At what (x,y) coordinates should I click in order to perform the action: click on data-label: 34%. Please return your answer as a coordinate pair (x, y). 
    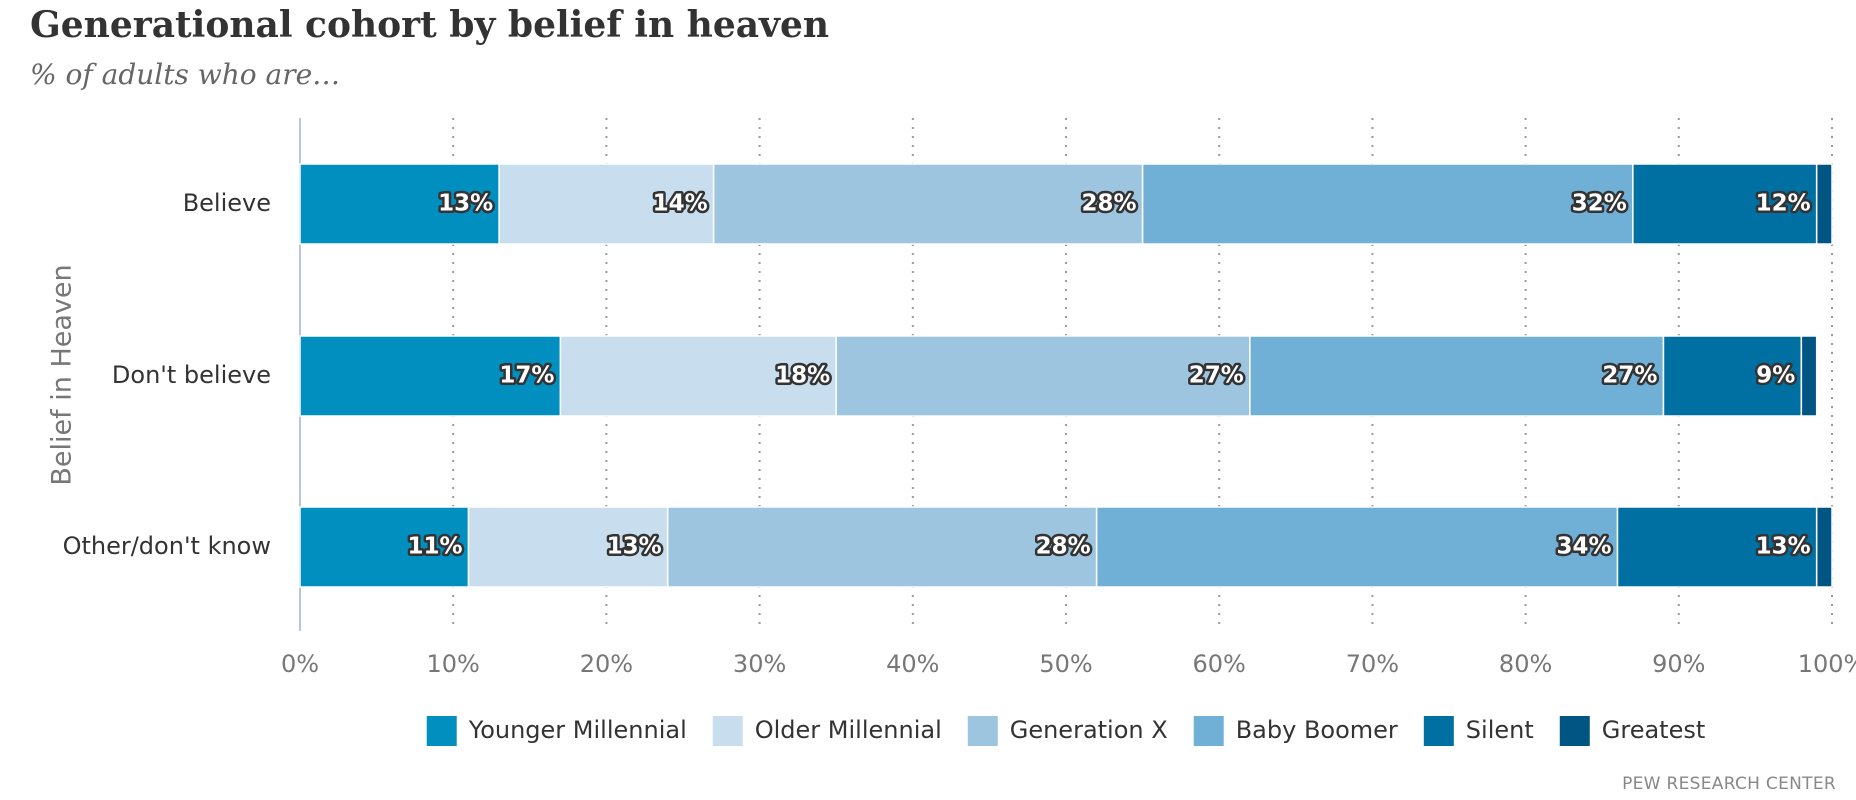
    Looking at the image, I should click on (1583, 547).